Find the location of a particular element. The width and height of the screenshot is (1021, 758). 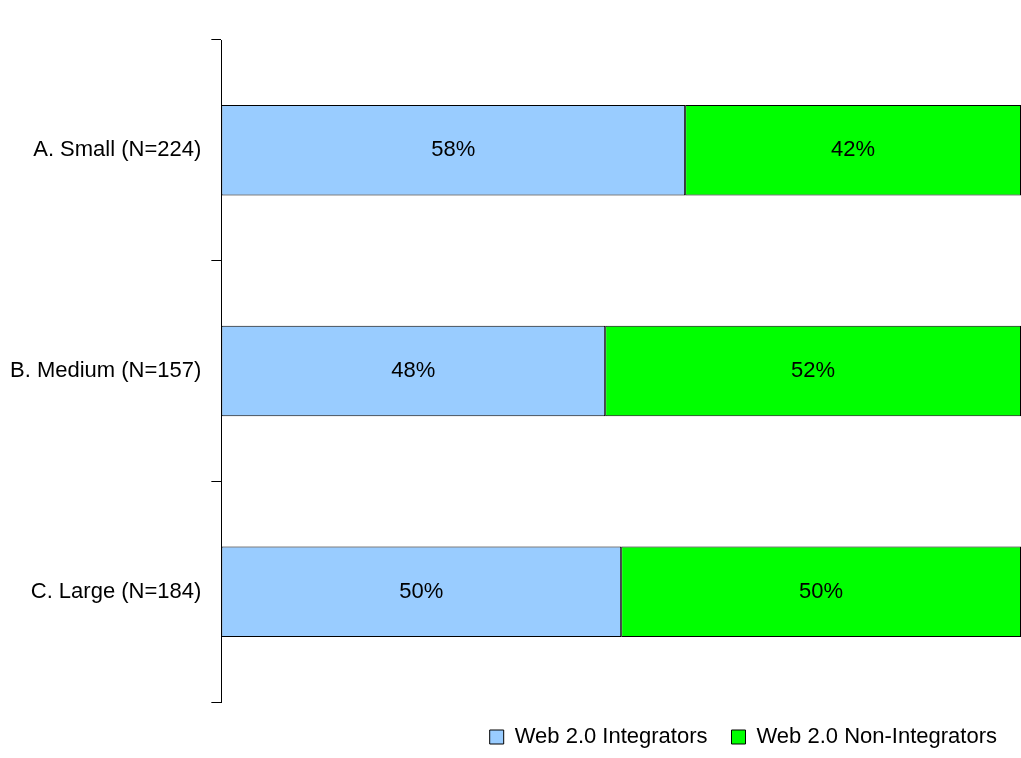

data-label: 52% is located at coordinates (813, 370).